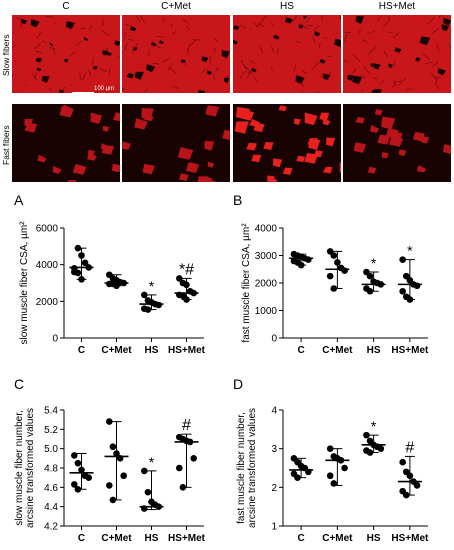 This screenshot has height=550, width=454. Describe the element at coordinates (246, 283) in the screenshot. I see `y-axis-label: fast muscle fiber CSA, µm²` at that location.